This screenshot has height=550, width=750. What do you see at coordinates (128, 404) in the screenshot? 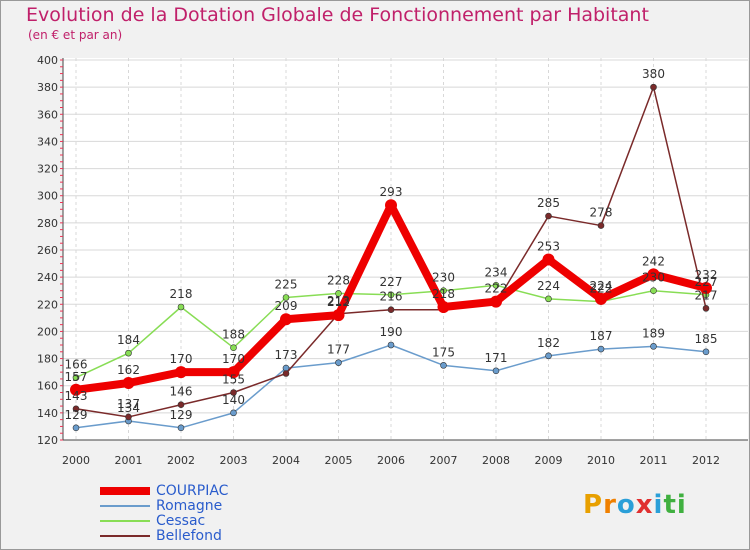
I see `data-label-bellefond: 137` at bounding box center [128, 404].